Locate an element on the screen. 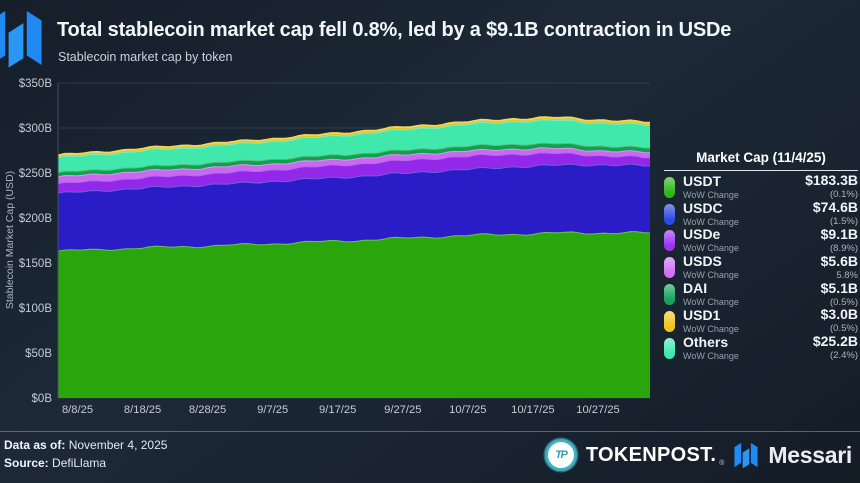 Image resolution: width=860 pixels, height=483 pixels. usd1-swatch-icon is located at coordinates (669, 321).